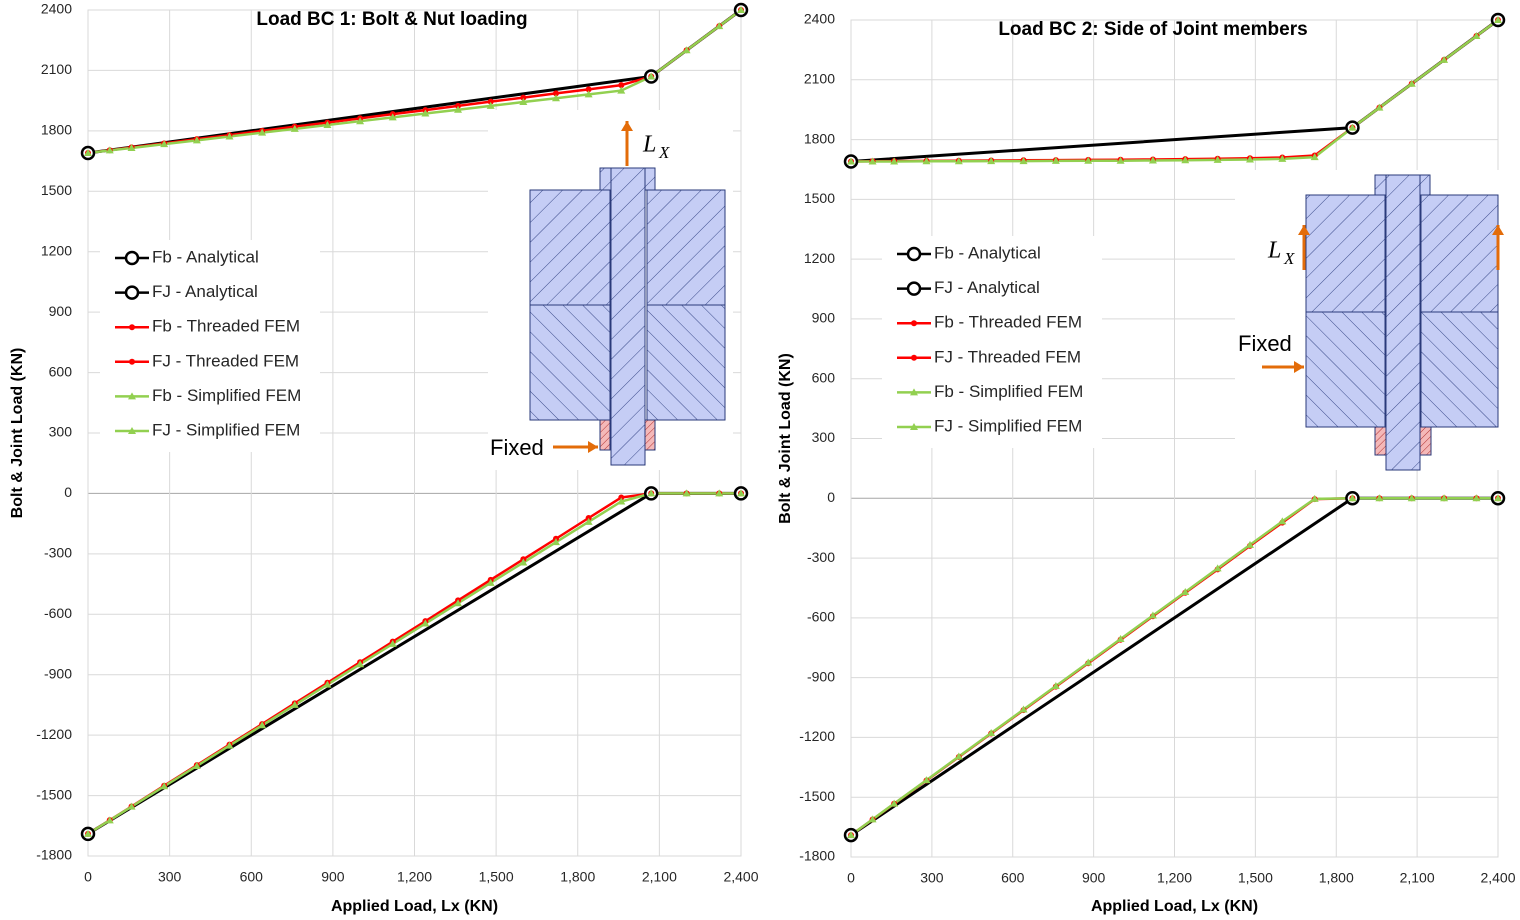  I want to click on x-axis-label: Applied Load, Lx (KN), so click(1174, 906).